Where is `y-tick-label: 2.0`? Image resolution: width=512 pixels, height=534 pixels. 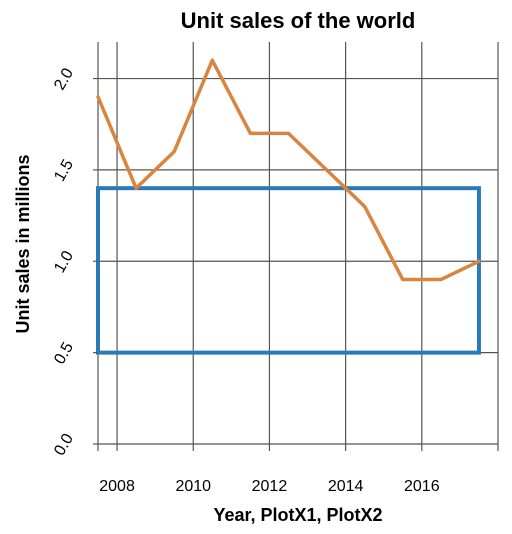
y-tick-label: 2.0 is located at coordinates (64, 79).